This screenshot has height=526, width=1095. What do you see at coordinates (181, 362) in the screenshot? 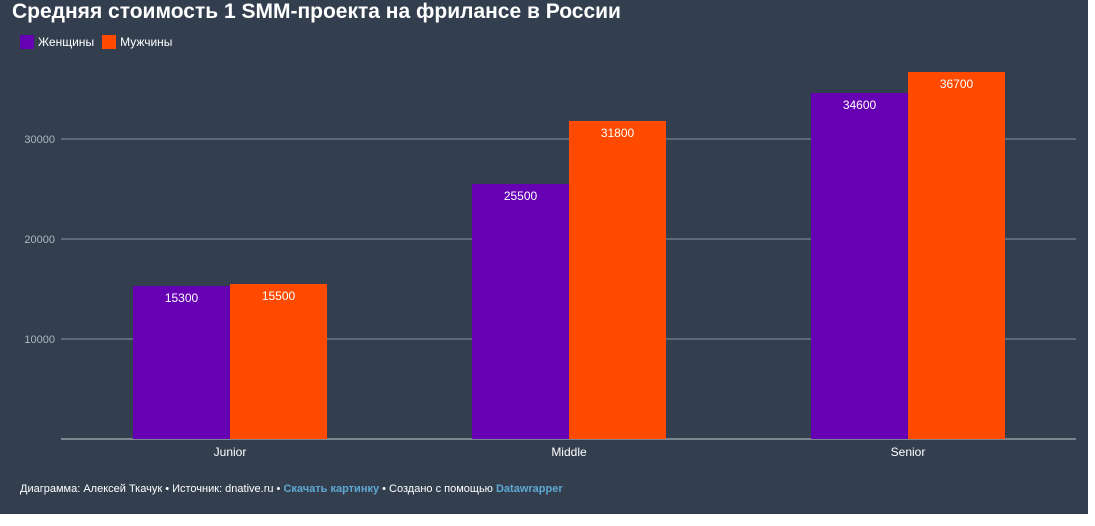
I see `bar-junior-women` at bounding box center [181, 362].